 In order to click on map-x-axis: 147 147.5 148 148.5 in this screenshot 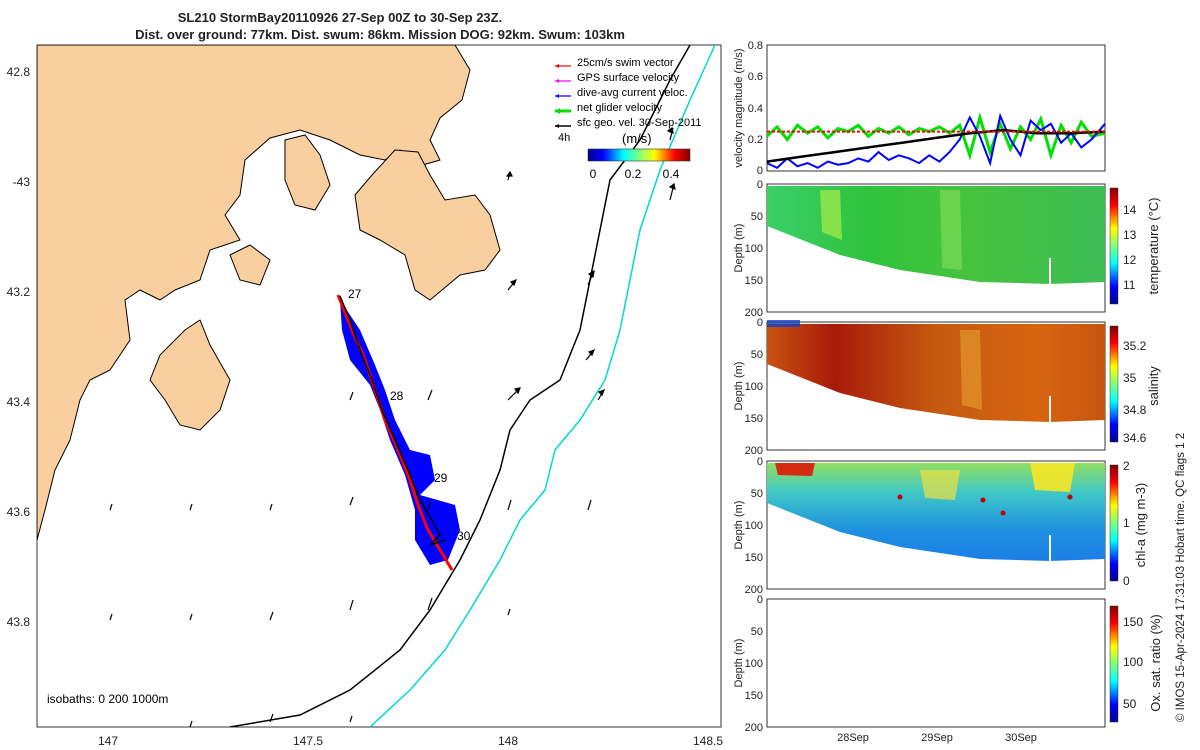, I will do `click(410, 741)`.